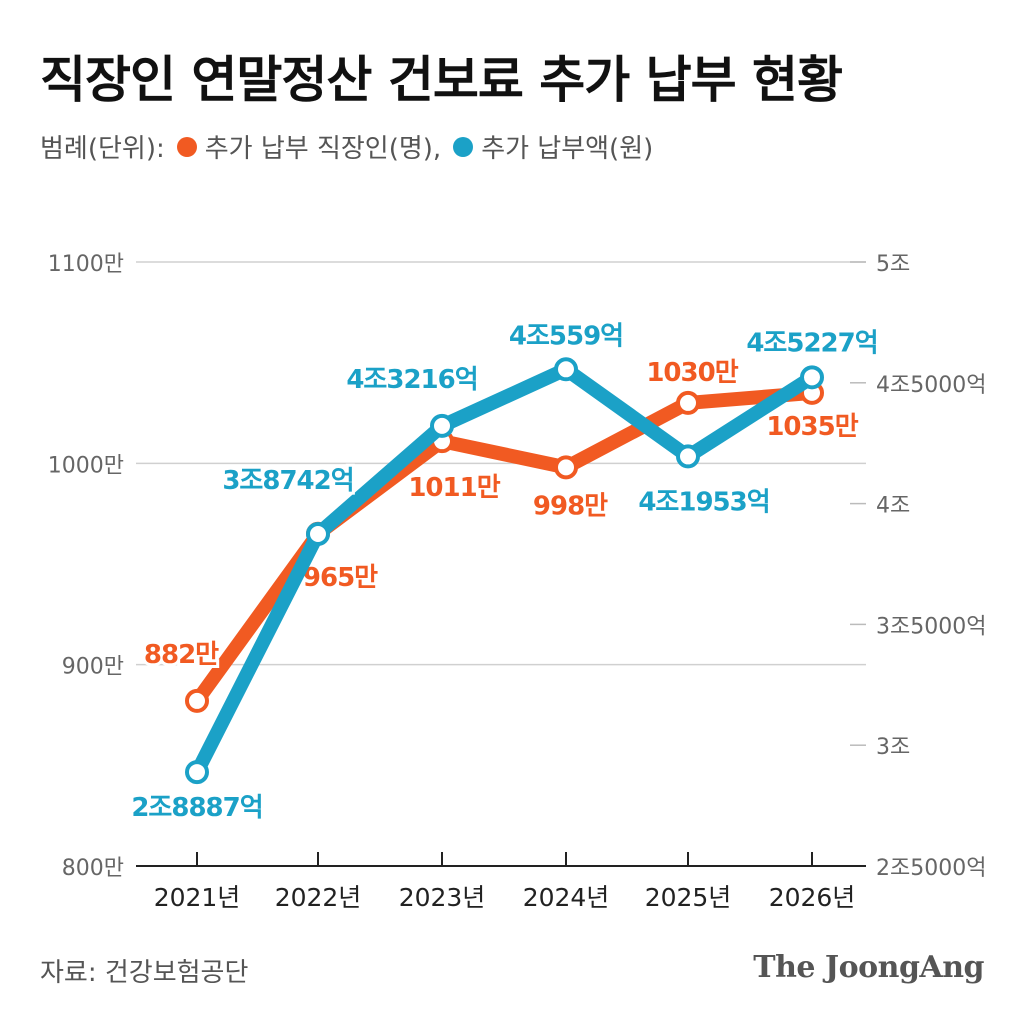  I want to click on legend-prefix: 범례(단위):, so click(102, 149).